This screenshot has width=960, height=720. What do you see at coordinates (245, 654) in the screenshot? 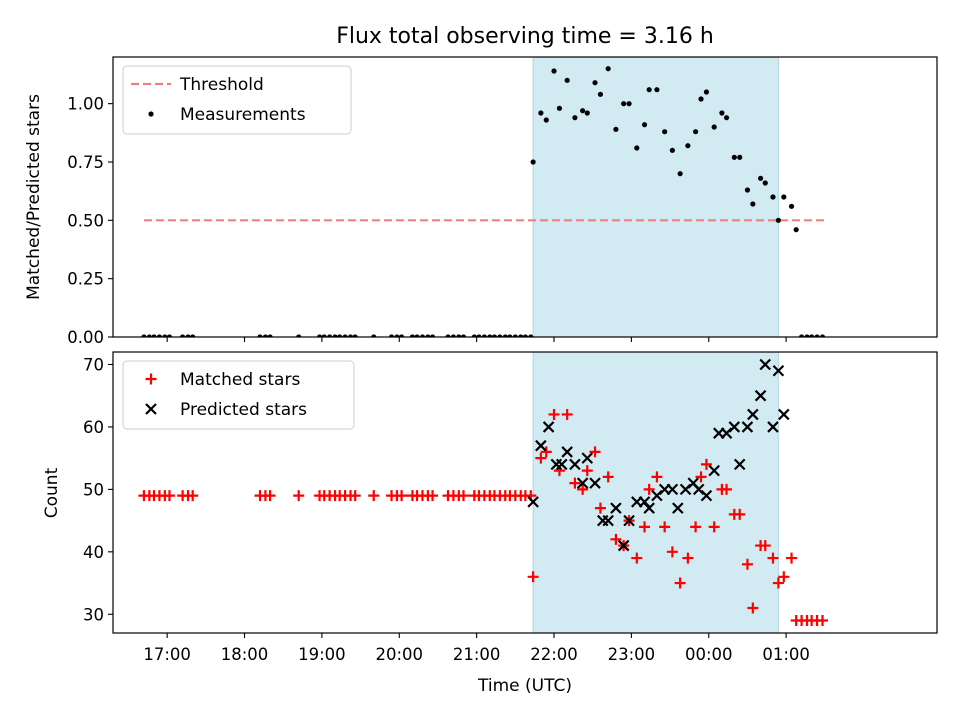
I see `x-tick-label: 18:00` at bounding box center [245, 654].